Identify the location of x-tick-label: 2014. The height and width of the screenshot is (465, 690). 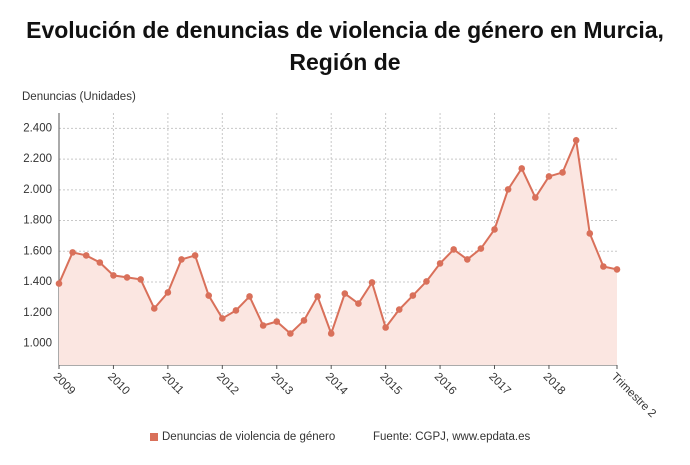
(336, 384).